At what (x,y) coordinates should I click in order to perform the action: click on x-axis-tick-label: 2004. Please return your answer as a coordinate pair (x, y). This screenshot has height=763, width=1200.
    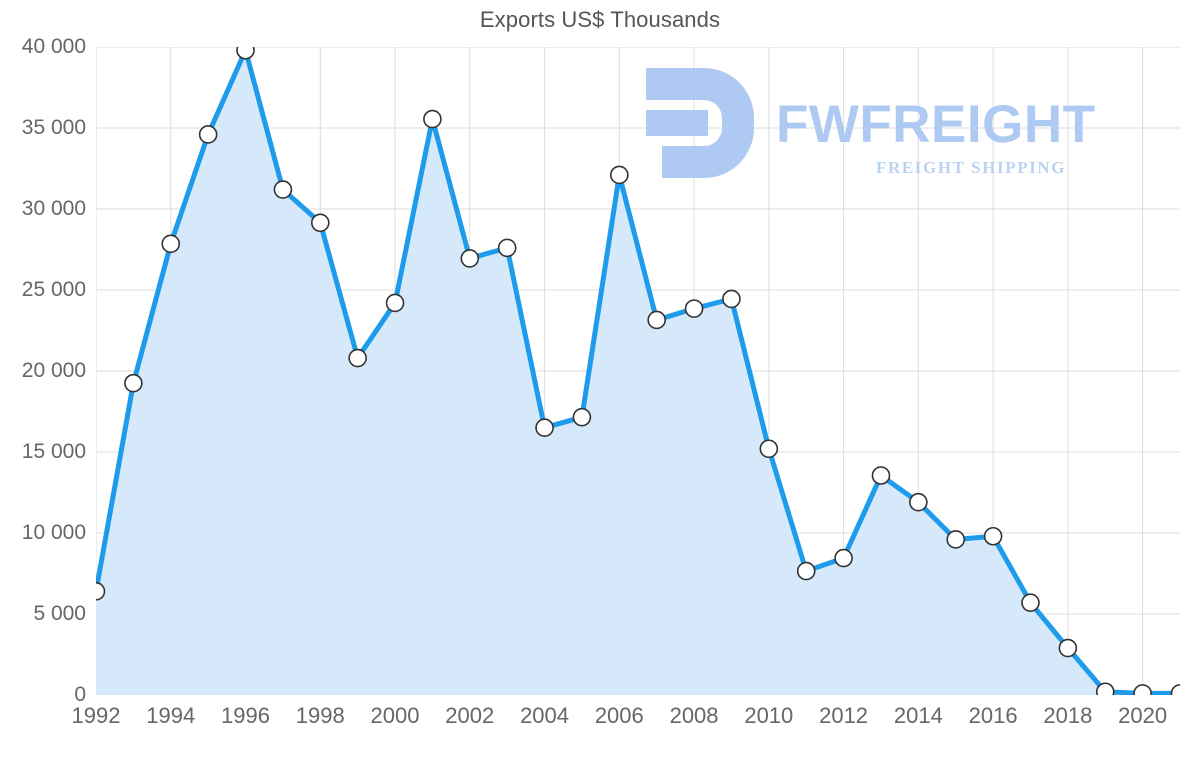
    Looking at the image, I should click on (545, 715).